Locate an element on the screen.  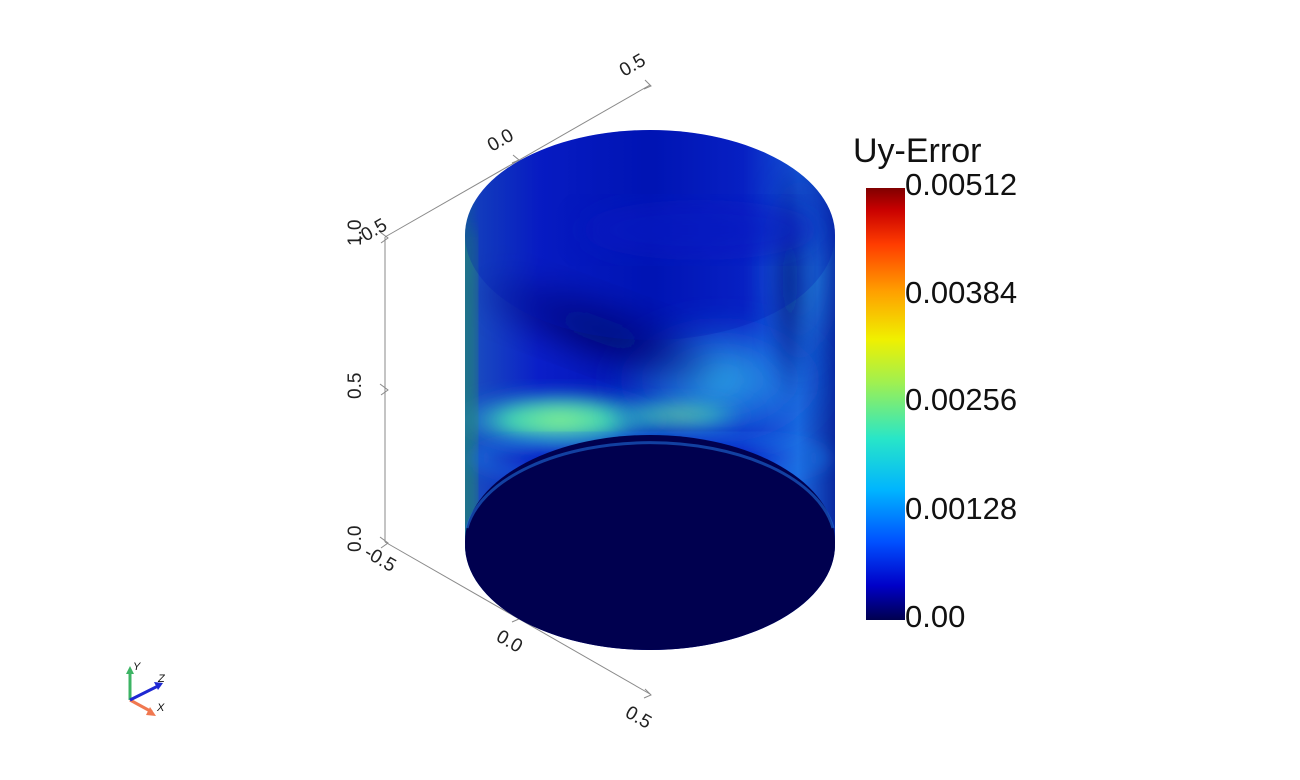
axis-tick-label-vertical-1: 1.0 is located at coordinates (355, 233).